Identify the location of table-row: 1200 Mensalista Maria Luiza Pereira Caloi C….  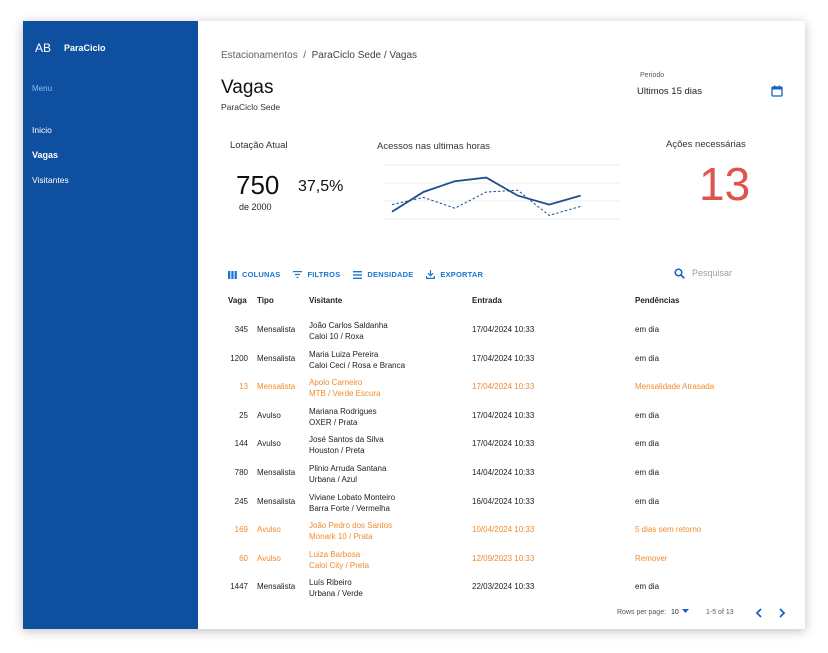
(501, 366).